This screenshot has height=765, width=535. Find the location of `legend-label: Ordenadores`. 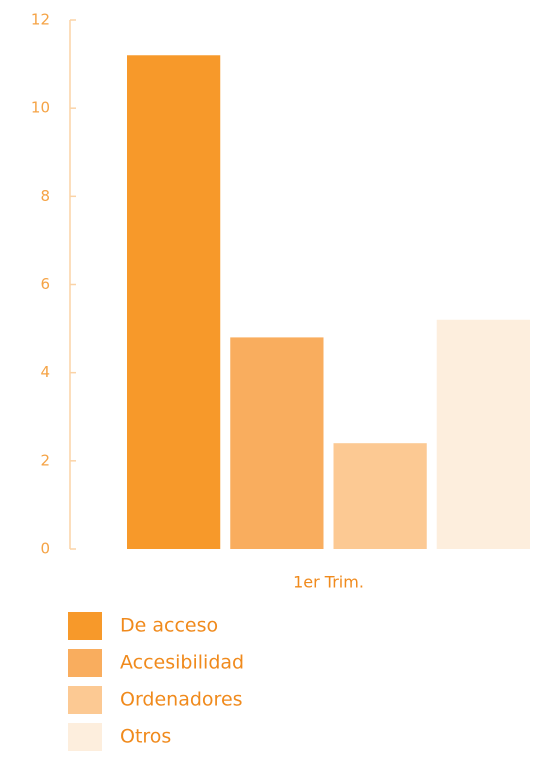

legend-label: Ordenadores is located at coordinates (181, 700).